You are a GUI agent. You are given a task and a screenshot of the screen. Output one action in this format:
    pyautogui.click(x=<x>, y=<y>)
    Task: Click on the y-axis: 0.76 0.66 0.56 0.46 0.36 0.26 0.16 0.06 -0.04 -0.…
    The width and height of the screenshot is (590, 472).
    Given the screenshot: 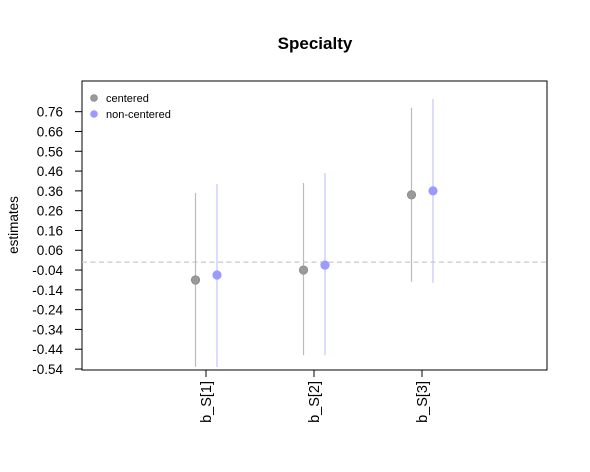 What is the action you would take?
    pyautogui.click(x=57, y=241)
    